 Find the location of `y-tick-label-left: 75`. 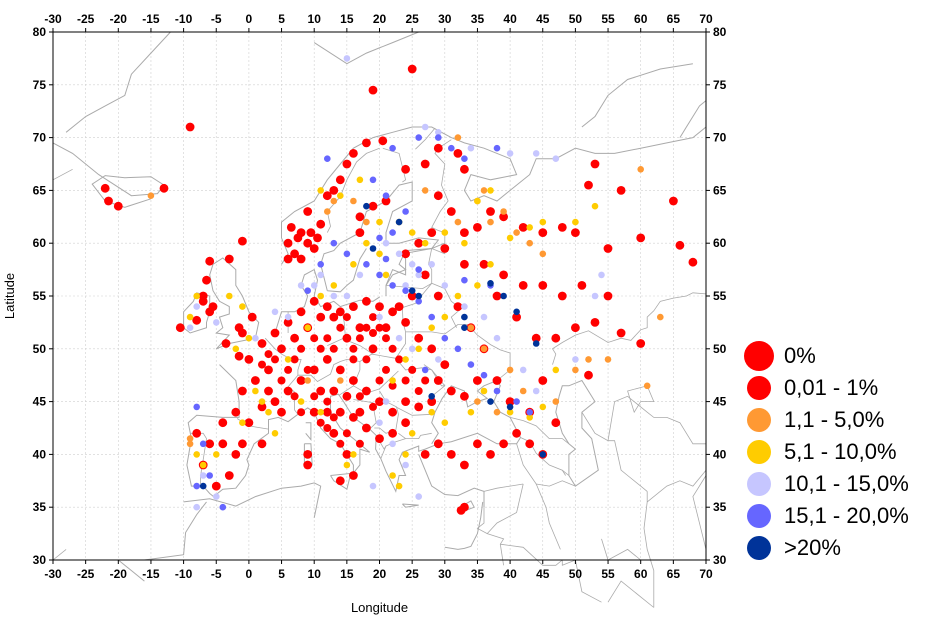

y-tick-label-left: 75 is located at coordinates (40, 85).